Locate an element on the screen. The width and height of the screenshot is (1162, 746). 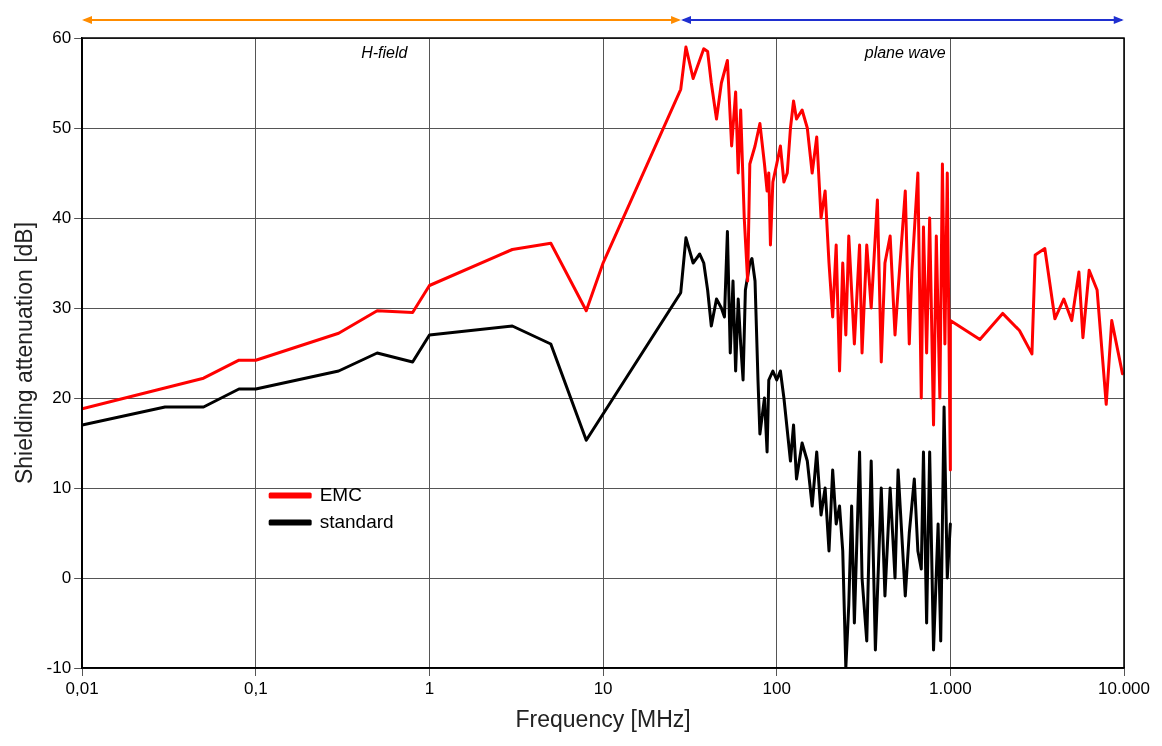
y-axis-title: Shielding attenuation [dB] is located at coordinates (24, 353).